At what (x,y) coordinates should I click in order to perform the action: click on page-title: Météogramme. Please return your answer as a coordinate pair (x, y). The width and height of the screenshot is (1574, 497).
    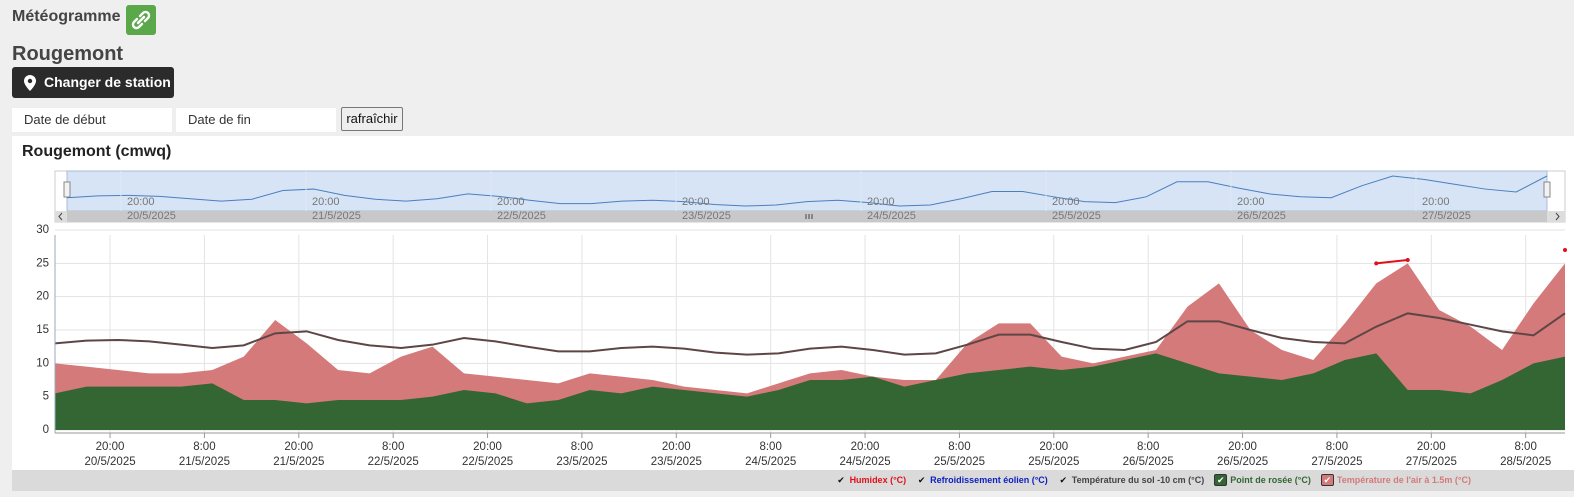
    Looking at the image, I should click on (66, 16).